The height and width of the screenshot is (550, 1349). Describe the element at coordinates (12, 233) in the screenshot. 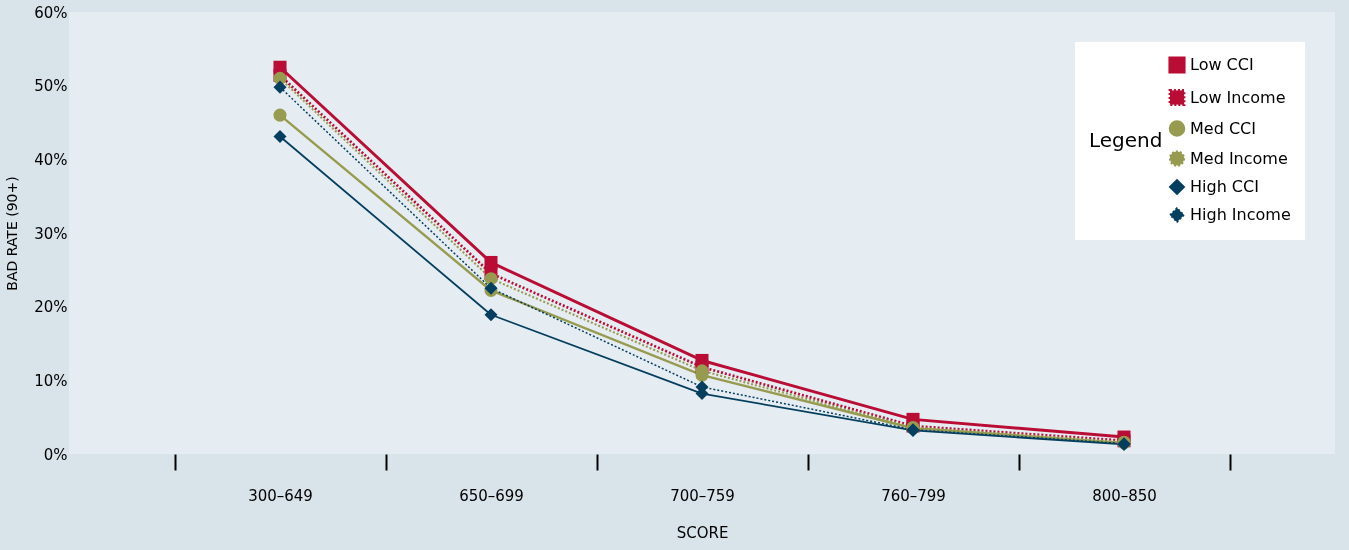

I see `y-axis-title: BAD RATE (90+)` at that location.